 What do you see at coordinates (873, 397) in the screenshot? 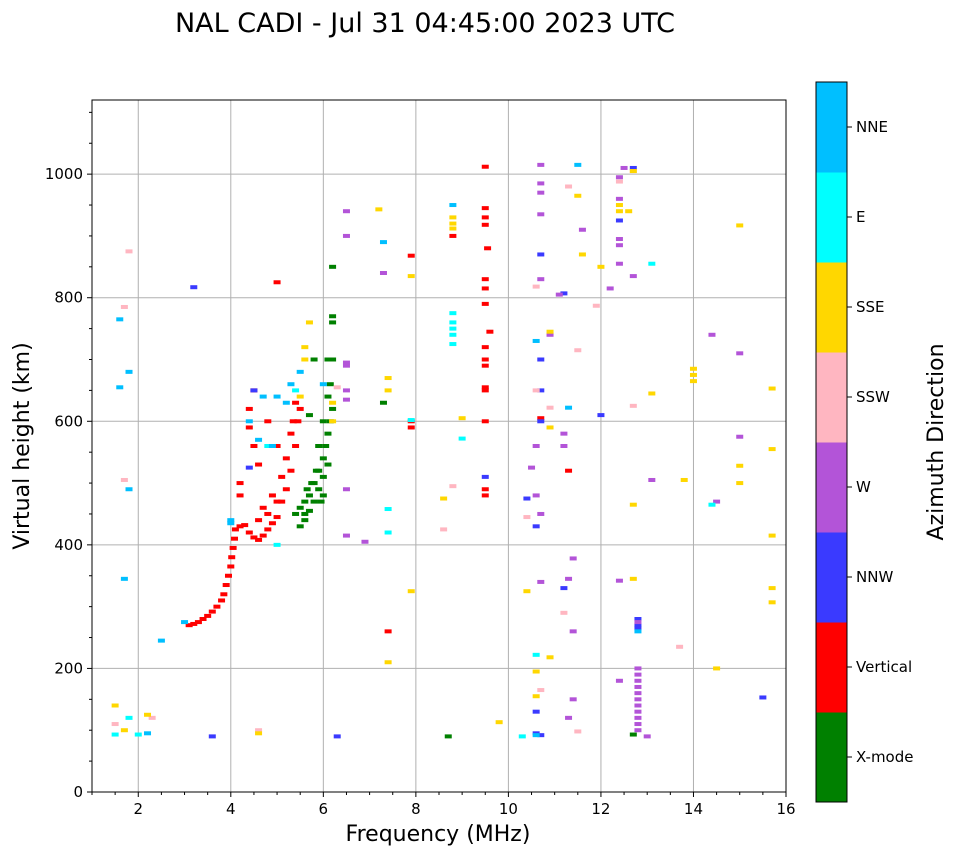
I see `colorbar-label-ssw: SSW` at bounding box center [873, 397].